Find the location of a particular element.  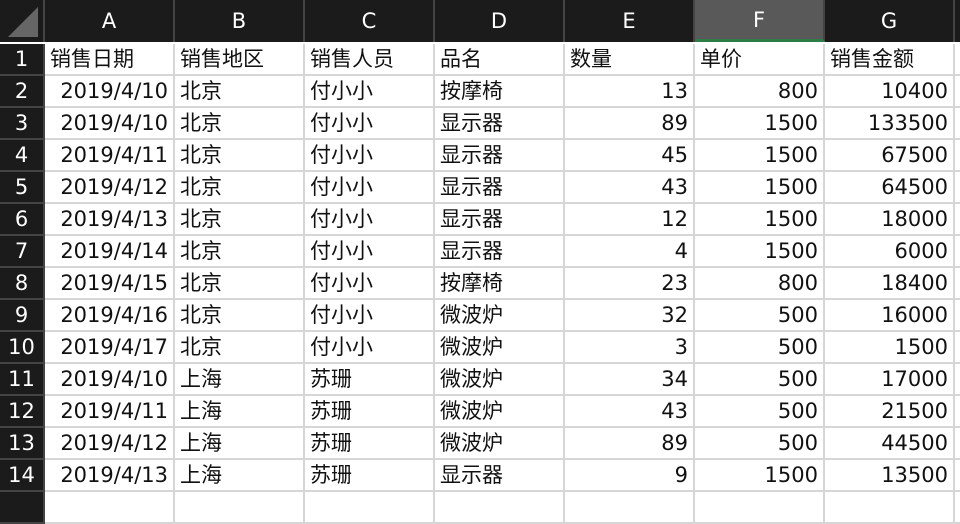

row-header-1: 1 is located at coordinates (22, 60).